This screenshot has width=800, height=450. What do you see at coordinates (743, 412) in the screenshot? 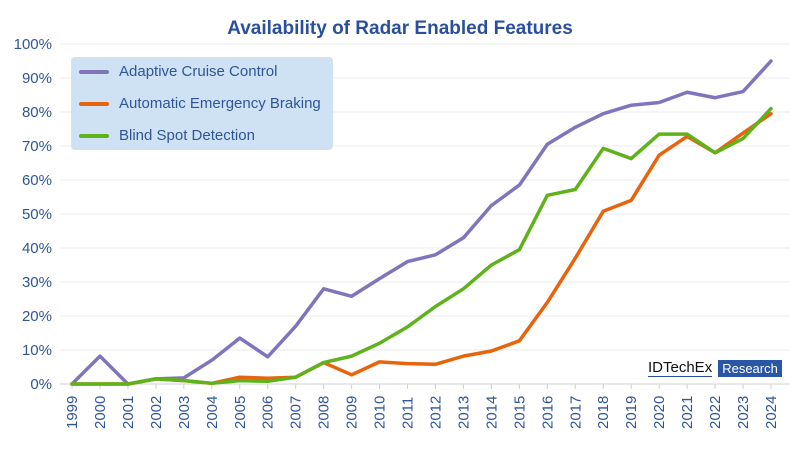
I see `x-tick-label: 2023` at bounding box center [743, 412].